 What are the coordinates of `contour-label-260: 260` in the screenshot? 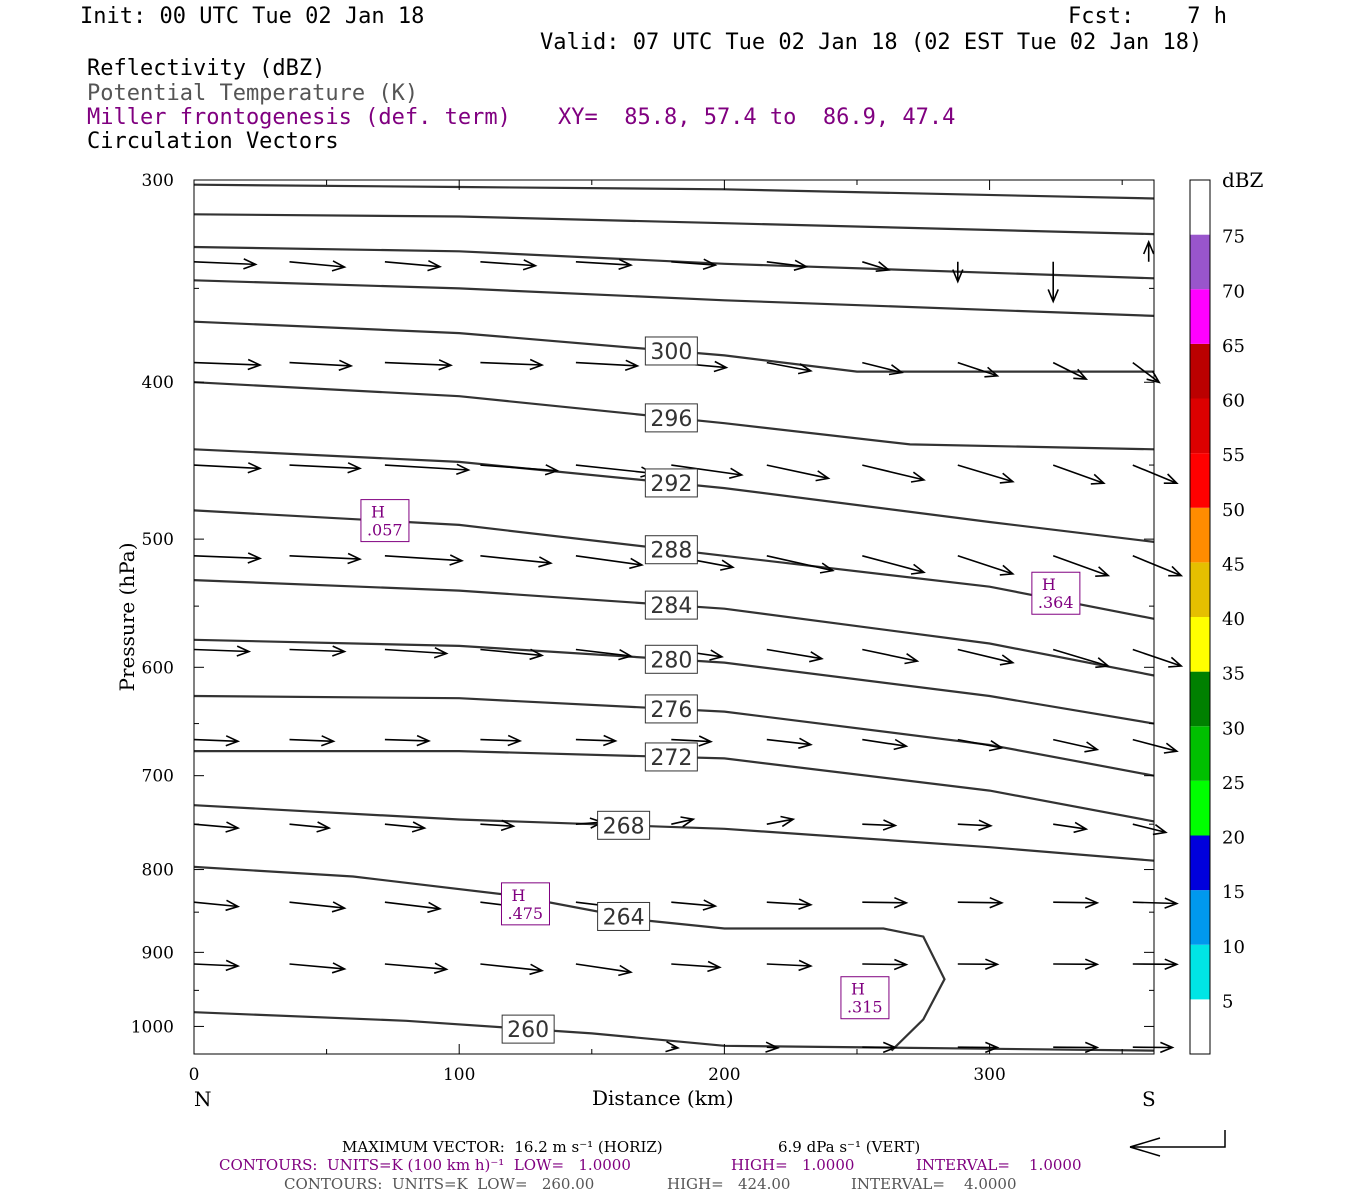 It's located at (528, 1029).